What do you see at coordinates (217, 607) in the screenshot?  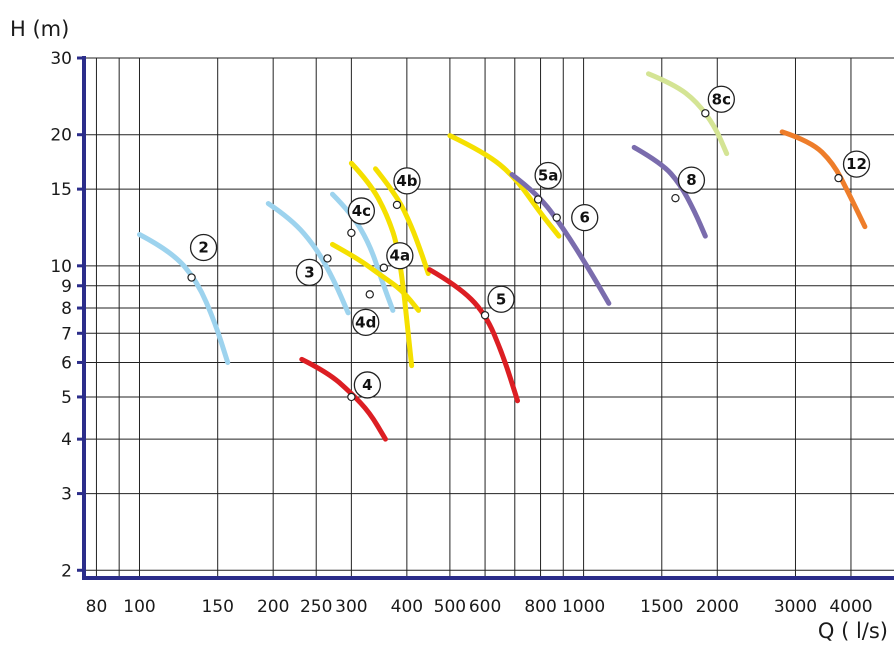 I see `x-tick-label: 150` at bounding box center [217, 607].